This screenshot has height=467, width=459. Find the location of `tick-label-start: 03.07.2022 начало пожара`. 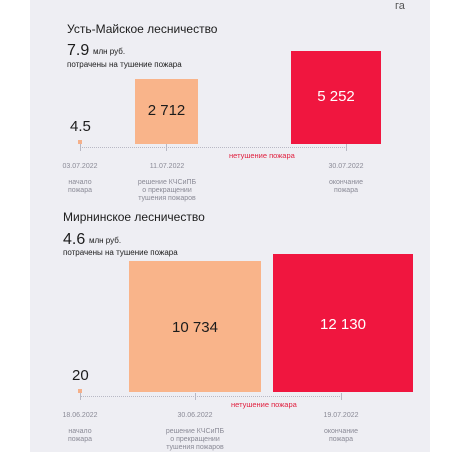

tick-label-start: 03.07.2022 начало пожара is located at coordinates (80, 175).